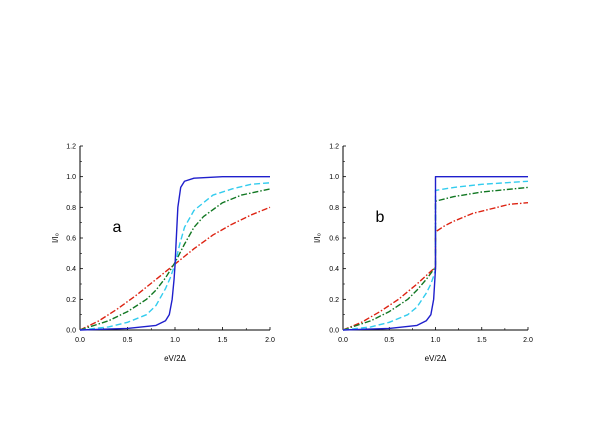 This screenshot has height=426, width=598. What do you see at coordinates (117, 227) in the screenshot?
I see `panel-label: a` at bounding box center [117, 227].